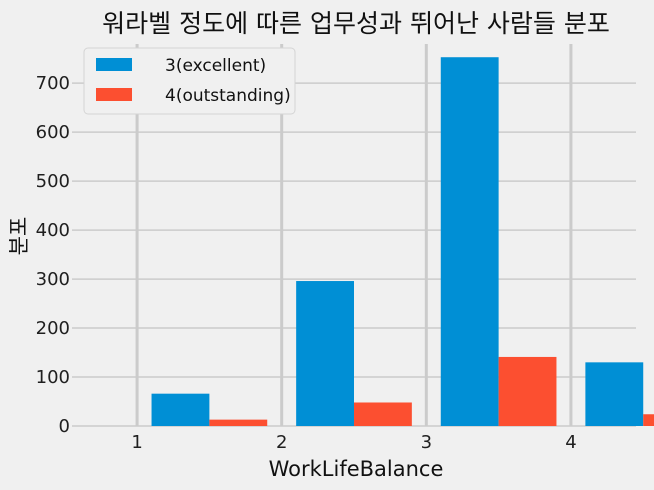 Image resolution: width=654 pixels, height=490 pixels. I want to click on chart-title: 워라벨 정도에 따른 업무성과 뛰어난 사람들 분포, so click(356, 23).